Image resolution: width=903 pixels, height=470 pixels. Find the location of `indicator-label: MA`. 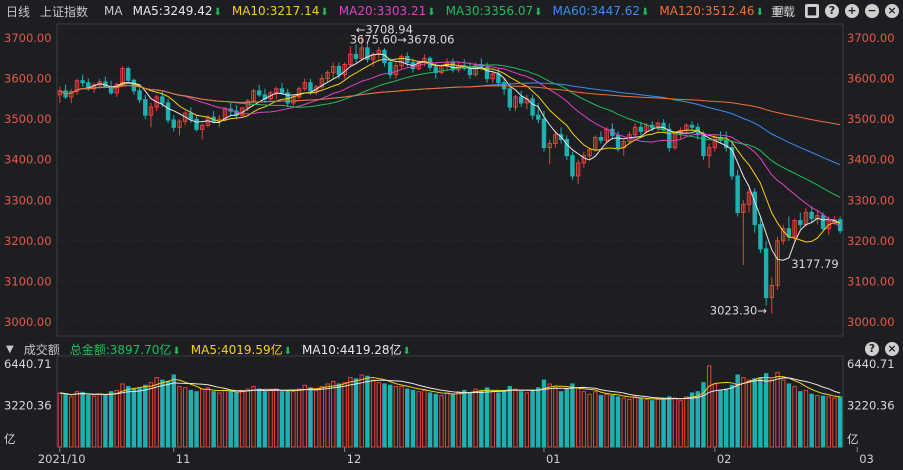

indicator-label: MA is located at coordinates (113, 11).